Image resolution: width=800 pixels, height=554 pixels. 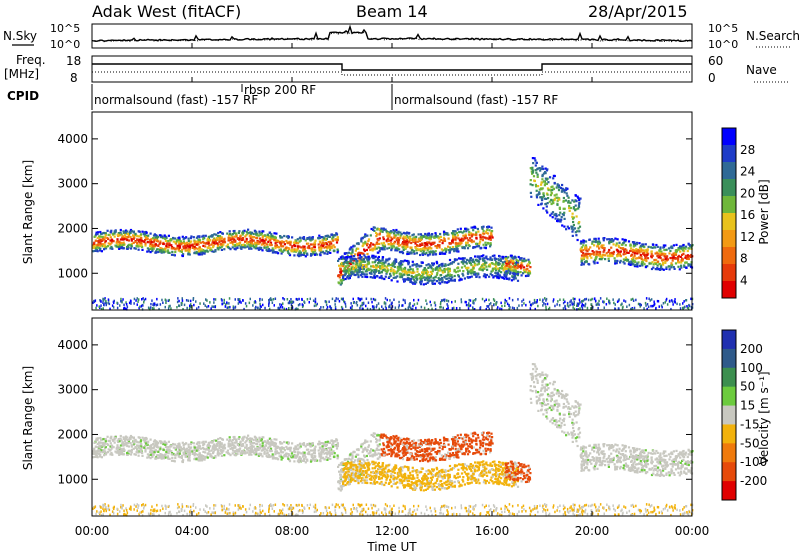 What do you see at coordinates (764, 211) in the screenshot?
I see `power-cbar-label: Power [dB]` at bounding box center [764, 211].